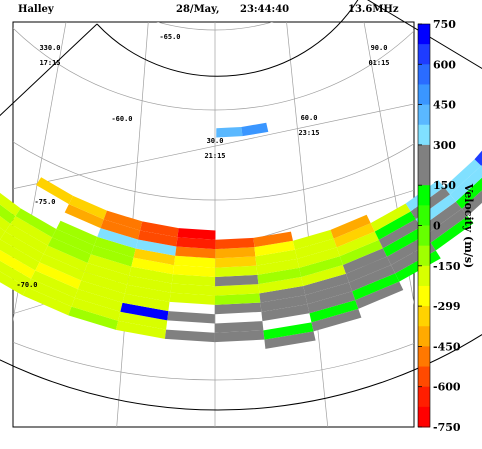 This screenshot has width=482, height=449. What do you see at coordinates (444, 105) in the screenshot?
I see `colorbar-tick-label: 450` at bounding box center [444, 105].